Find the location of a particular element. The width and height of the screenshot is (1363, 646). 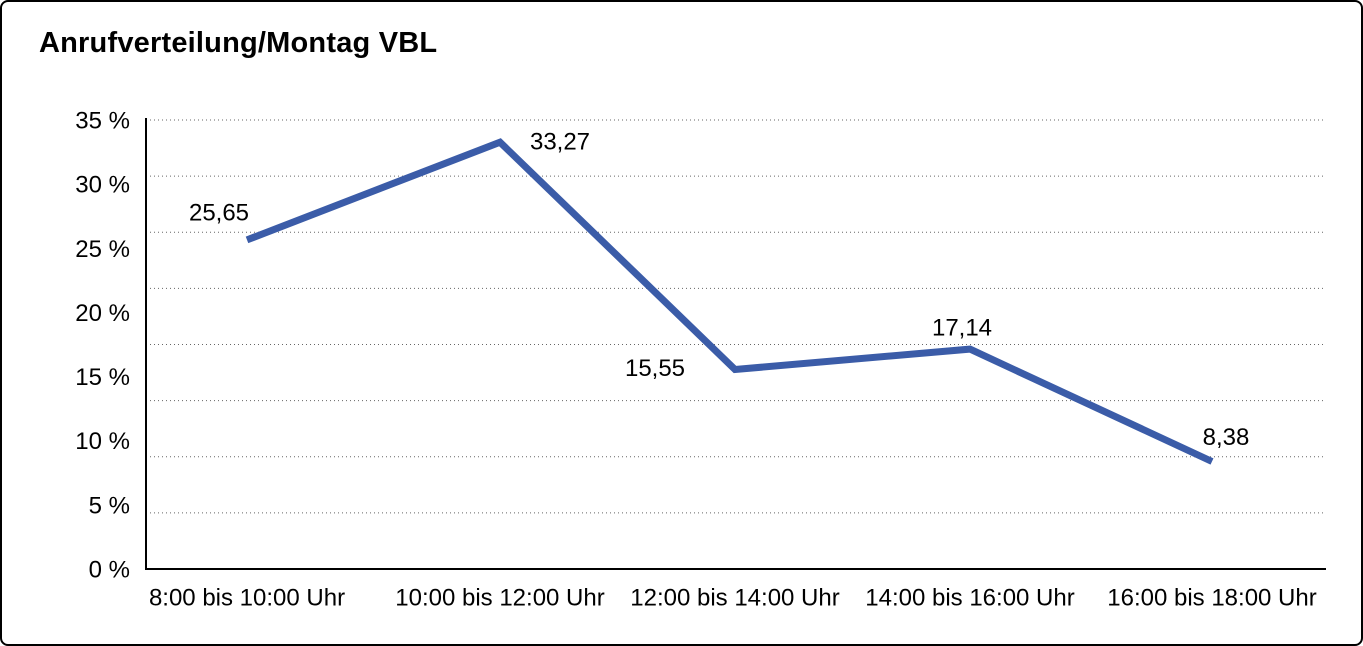

data-point-label: 15,55 is located at coordinates (655, 368).